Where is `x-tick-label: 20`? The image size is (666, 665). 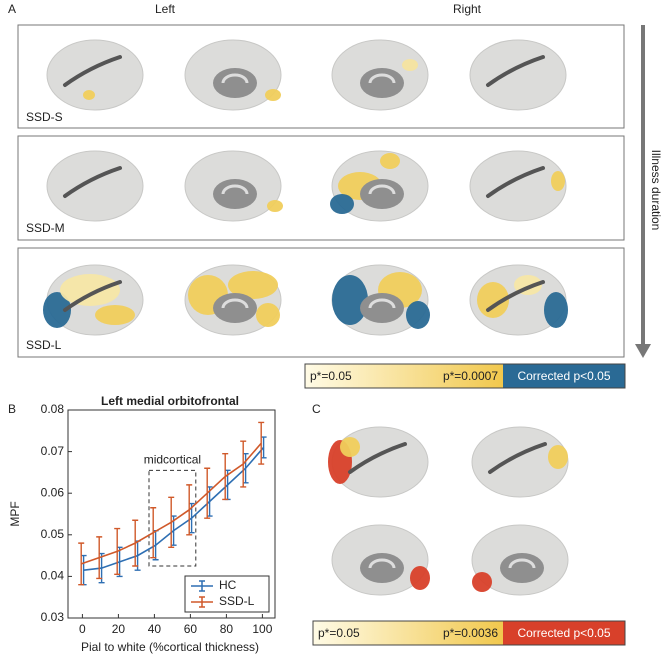 x-tick-label: 20 is located at coordinates (119, 629).